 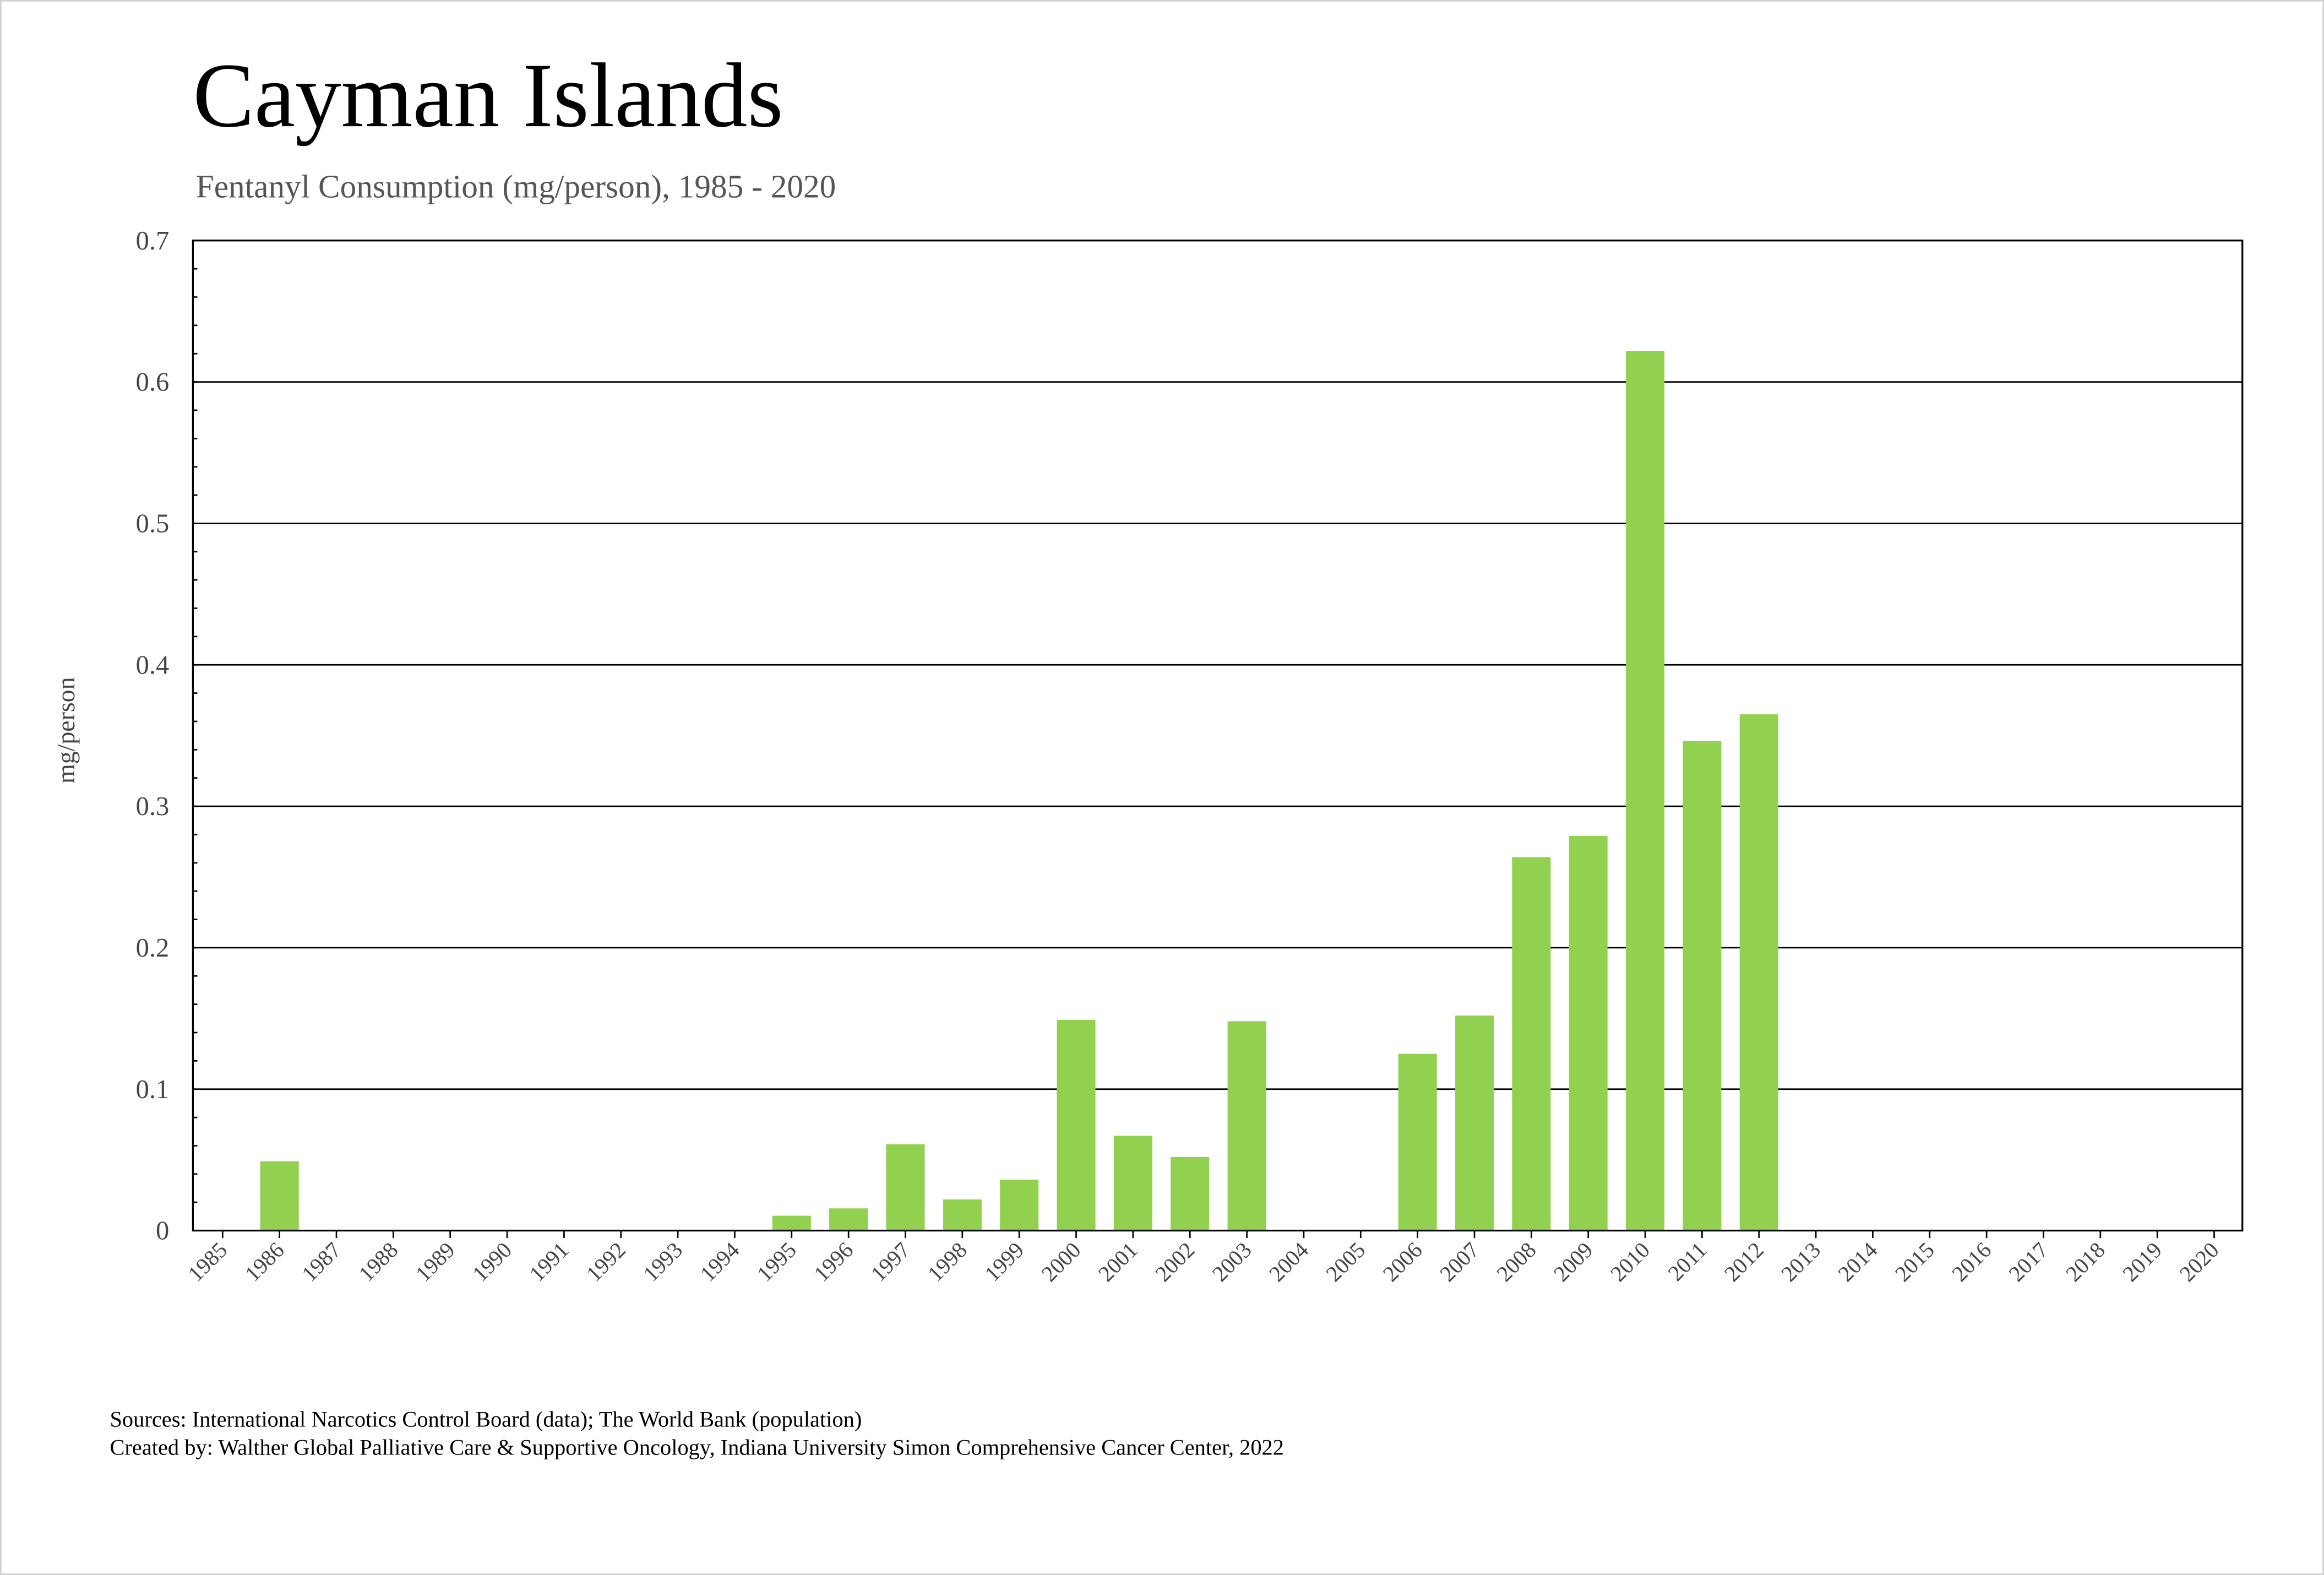 What do you see at coordinates (1645, 791) in the screenshot?
I see `bar-2010` at bounding box center [1645, 791].